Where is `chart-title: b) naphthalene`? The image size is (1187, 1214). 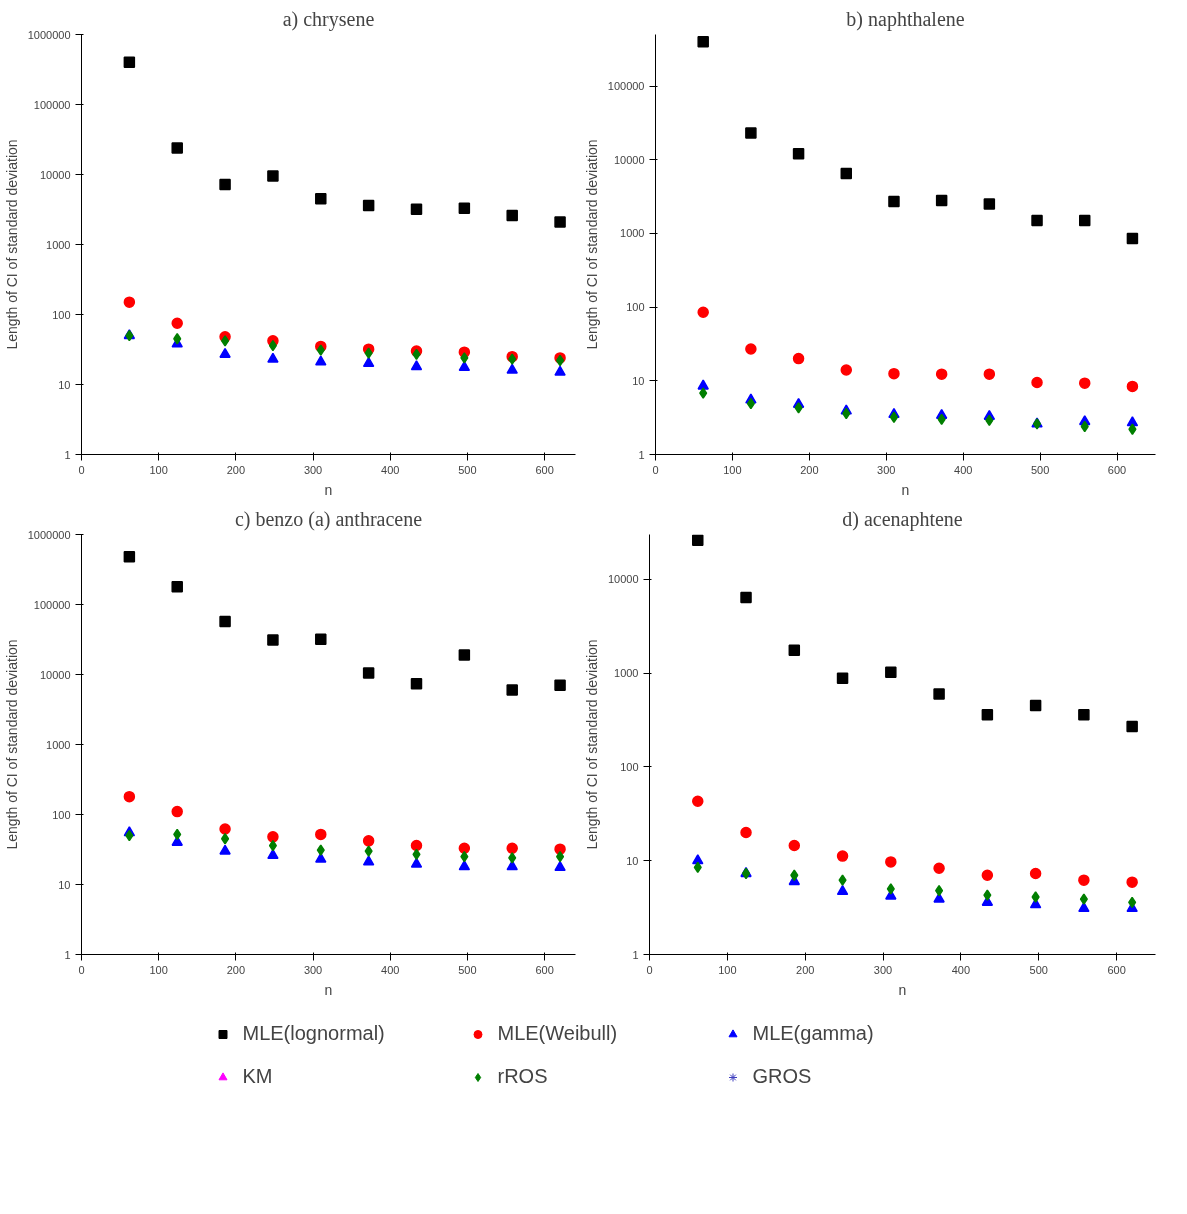
chart-title: b) naphthalene is located at coordinates (905, 19).